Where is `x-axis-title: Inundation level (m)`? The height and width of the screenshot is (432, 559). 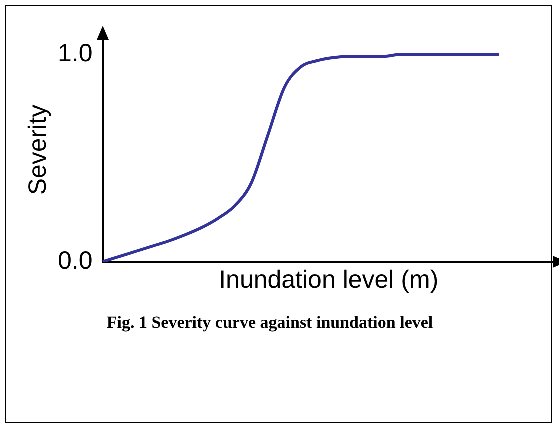
x-axis-title: Inundation level (m) is located at coordinates (329, 280).